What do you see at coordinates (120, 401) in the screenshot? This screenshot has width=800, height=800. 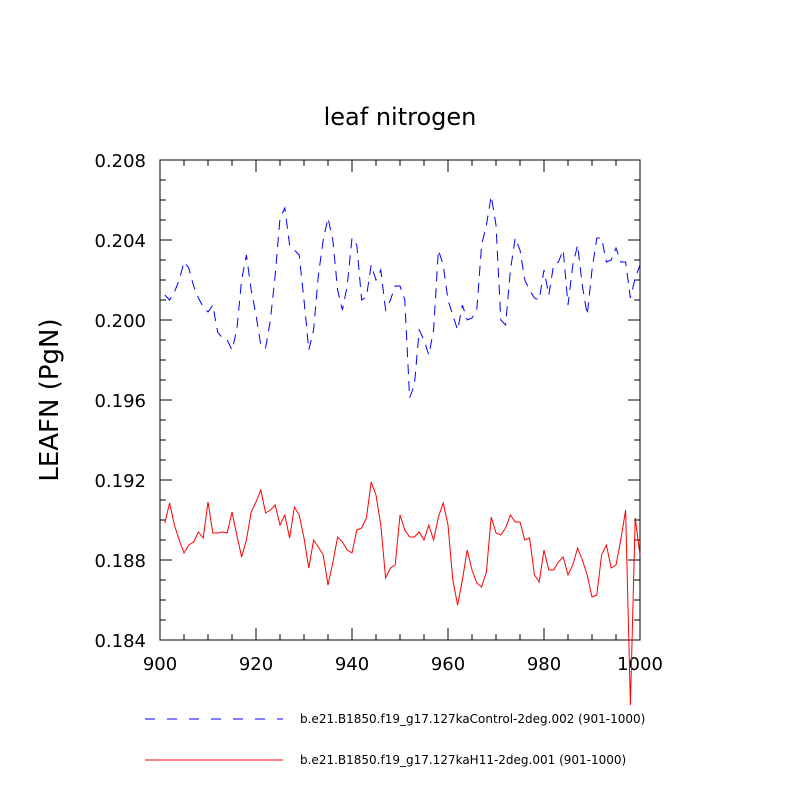 I see `y-tick-label: 0.196` at bounding box center [120, 401].